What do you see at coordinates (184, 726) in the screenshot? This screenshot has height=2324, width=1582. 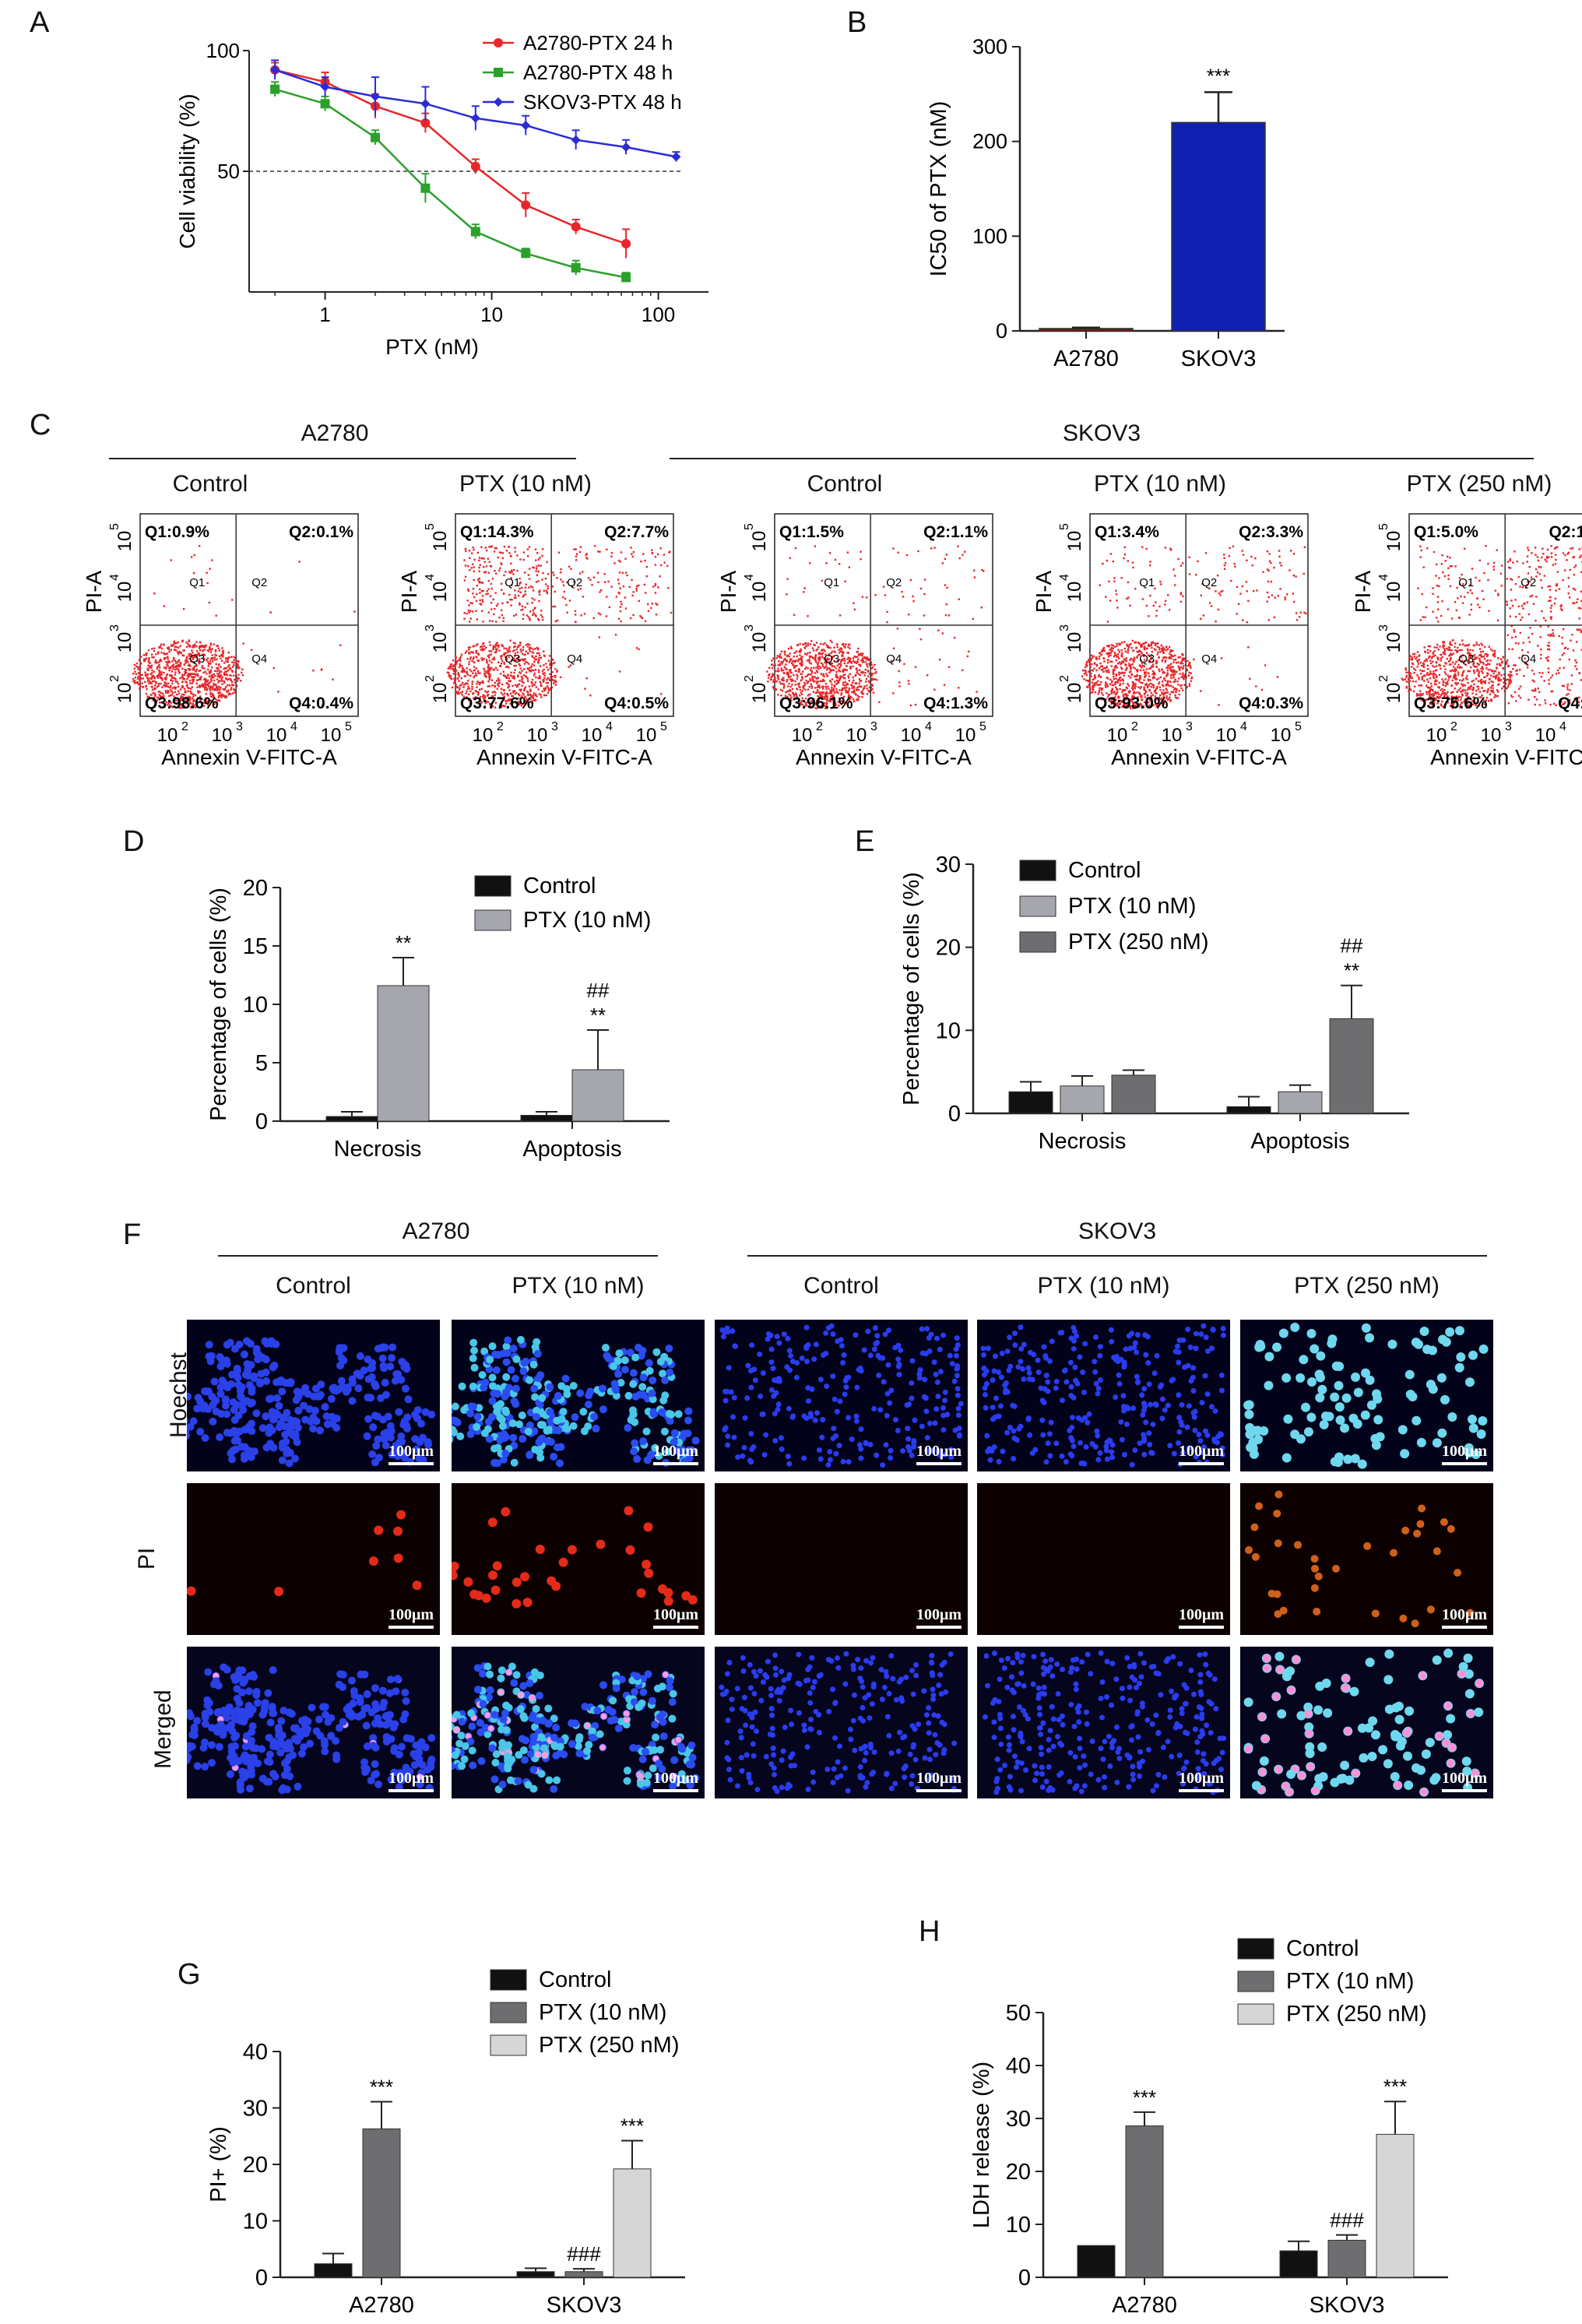 I see `flow-x-tick-exp: 2` at bounding box center [184, 726].